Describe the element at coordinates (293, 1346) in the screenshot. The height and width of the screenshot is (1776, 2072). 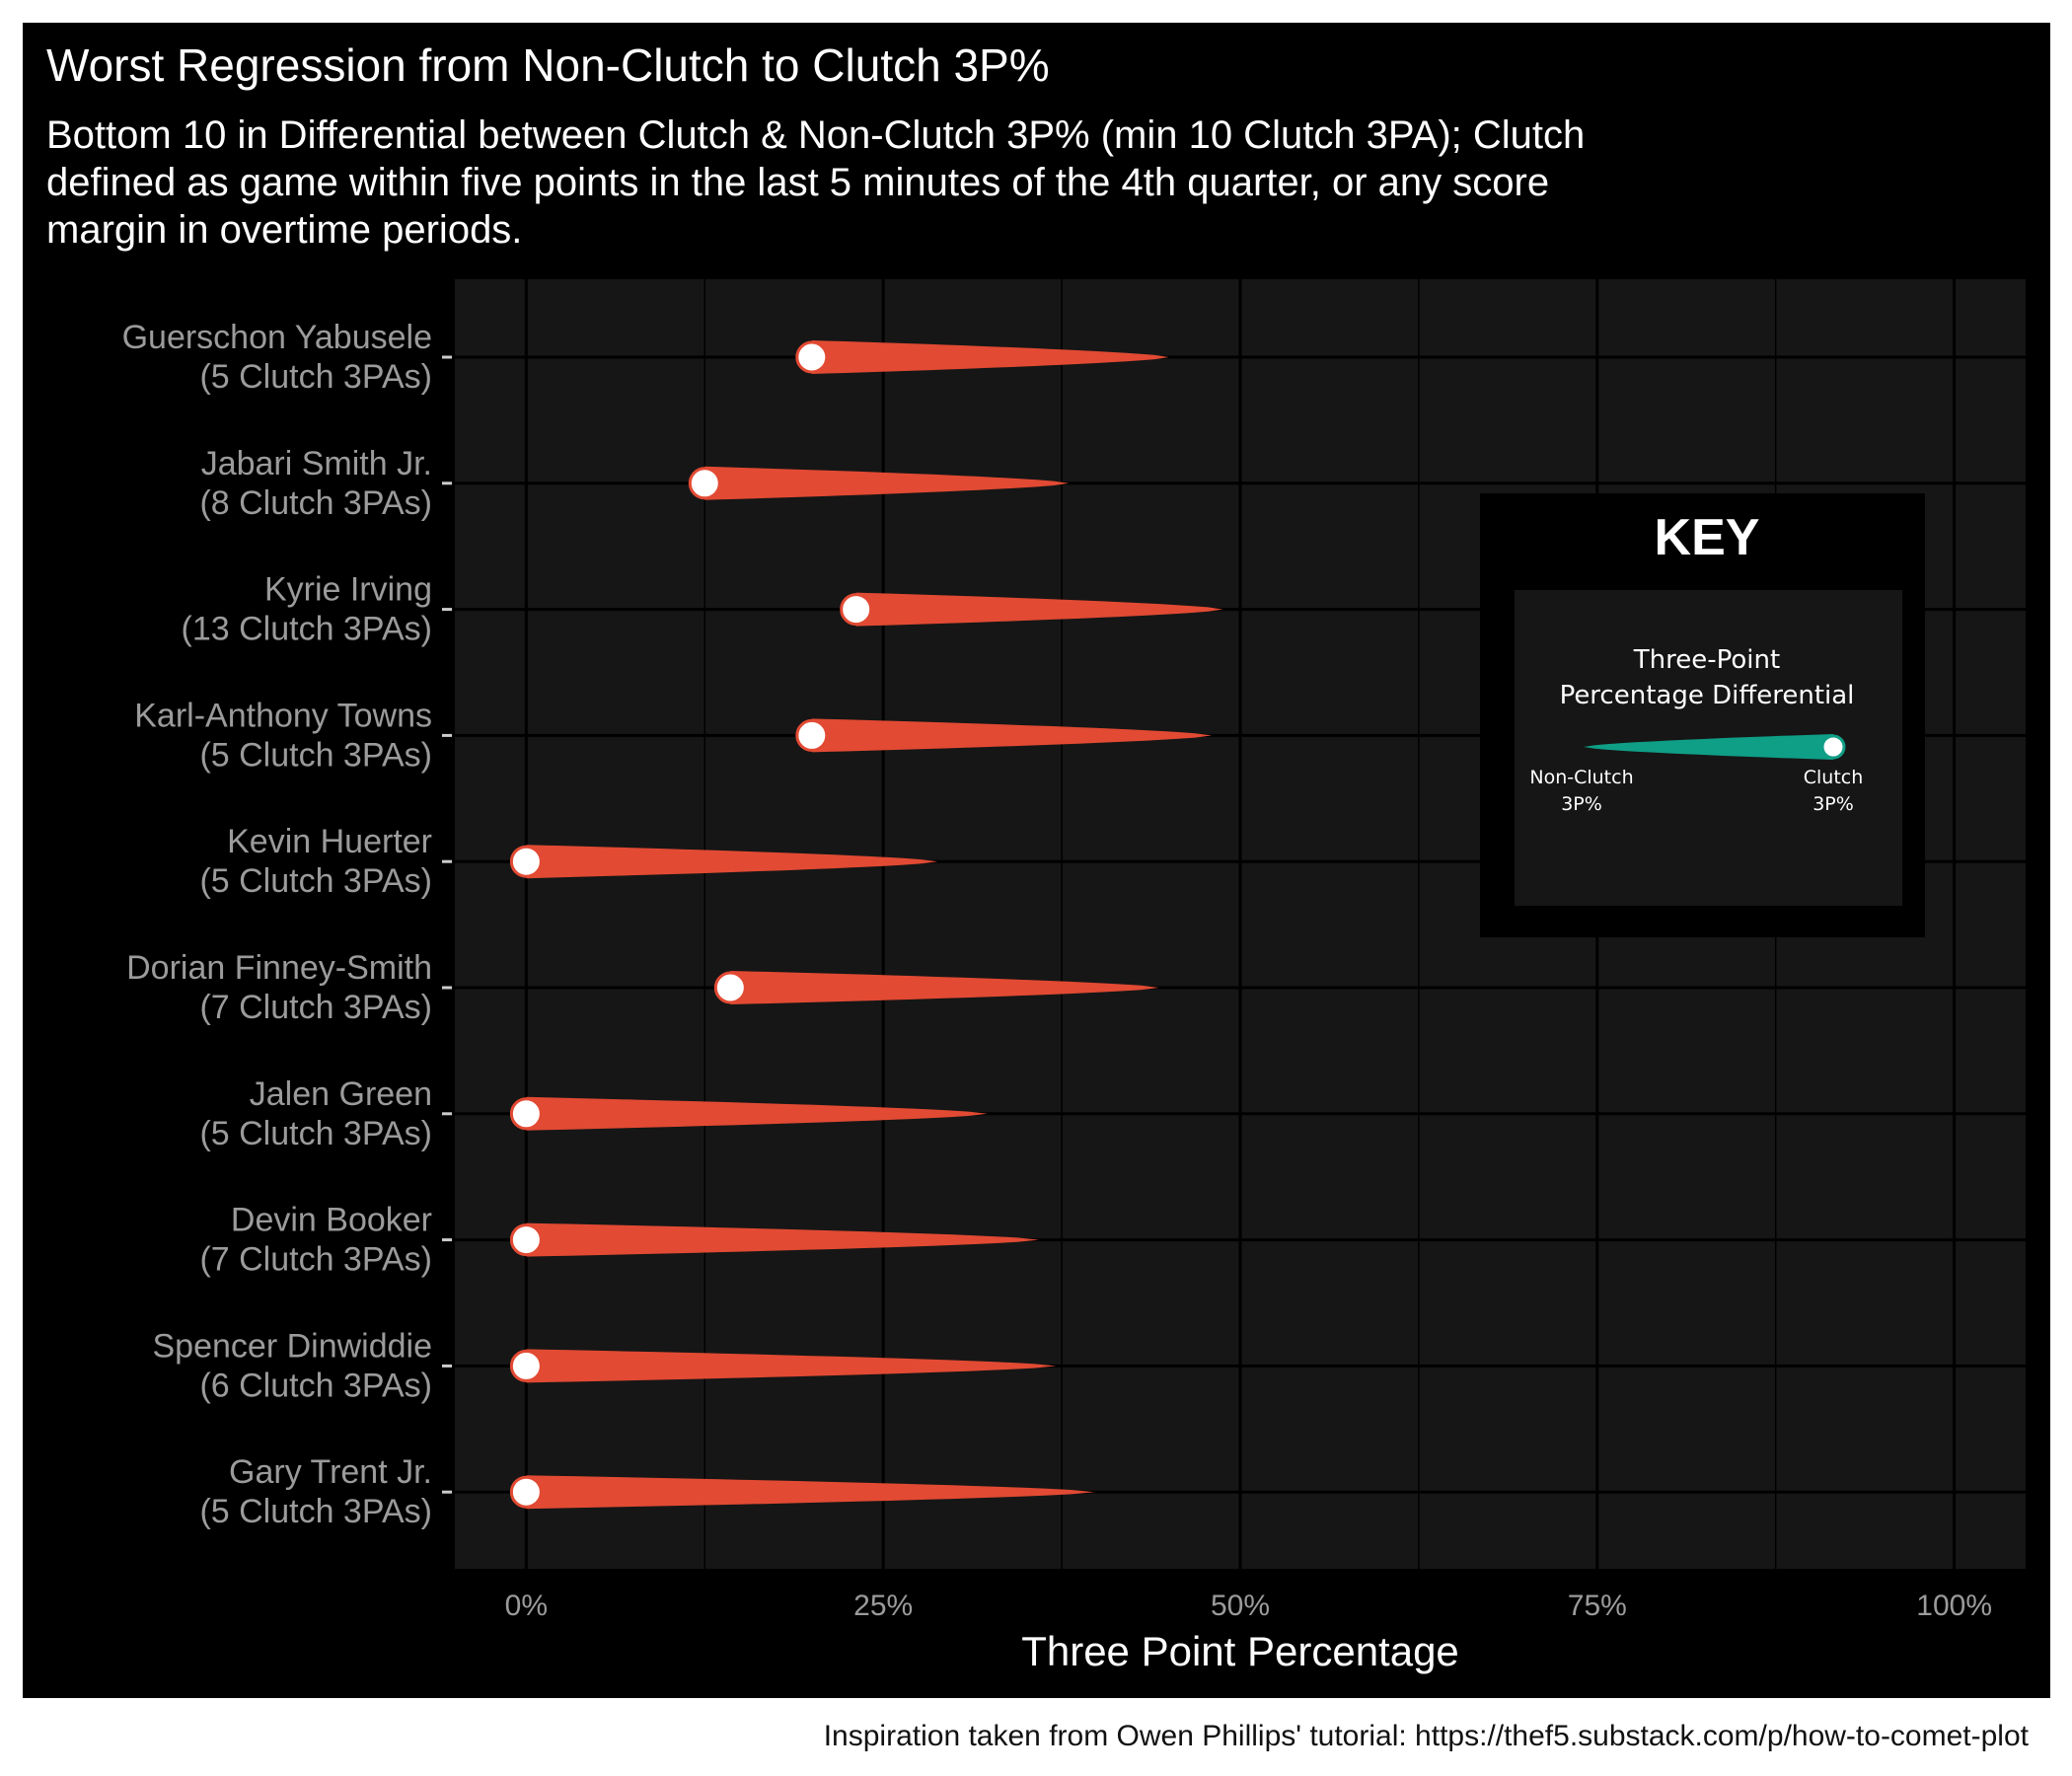
I see `y-tick-label-player: Spencer Dinwiddie` at that location.